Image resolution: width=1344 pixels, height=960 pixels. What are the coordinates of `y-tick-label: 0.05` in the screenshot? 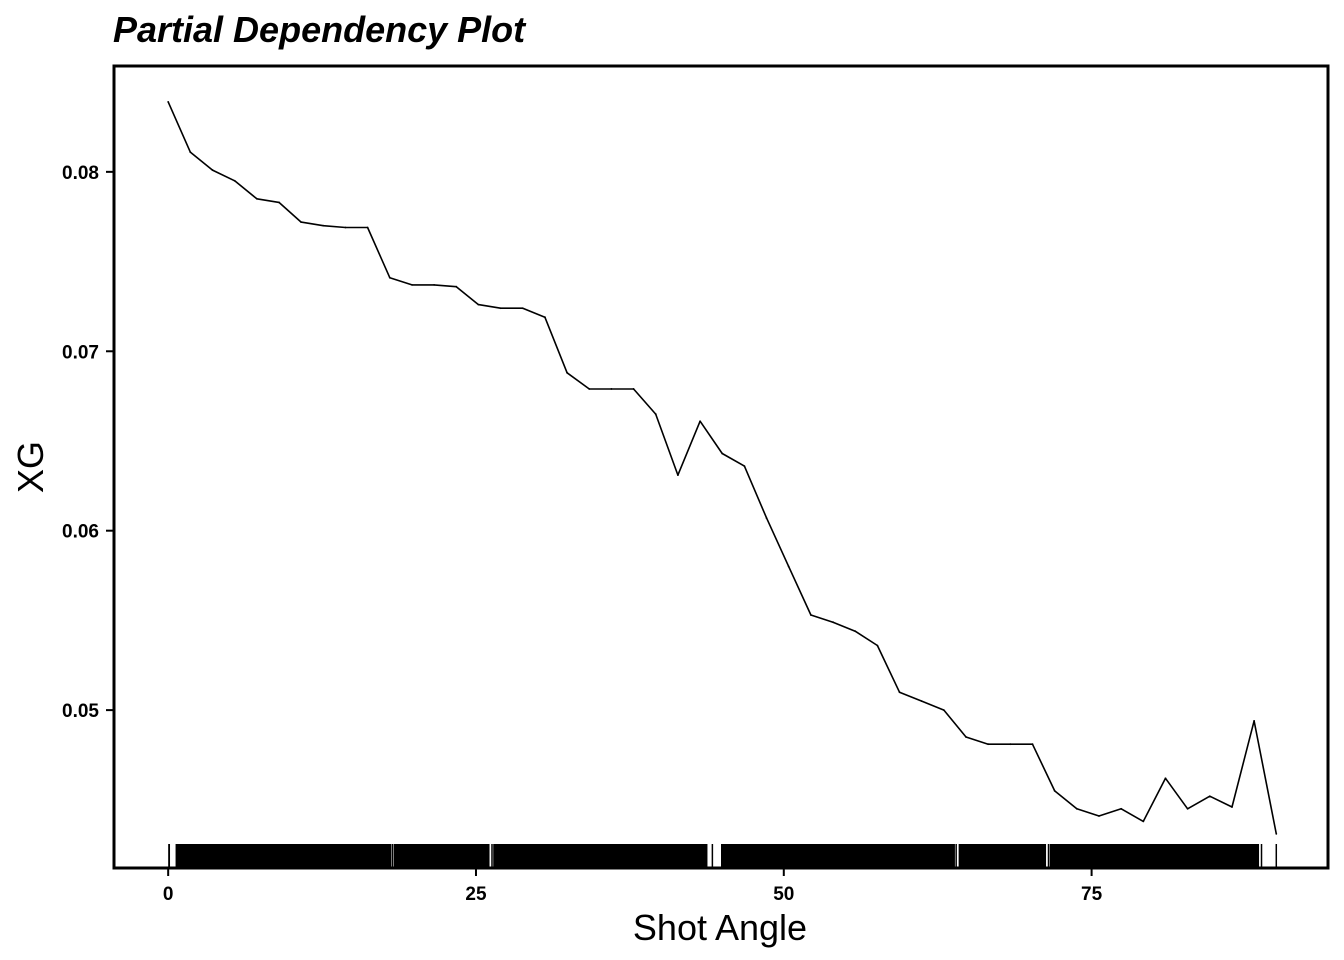 It's located at (80, 711).